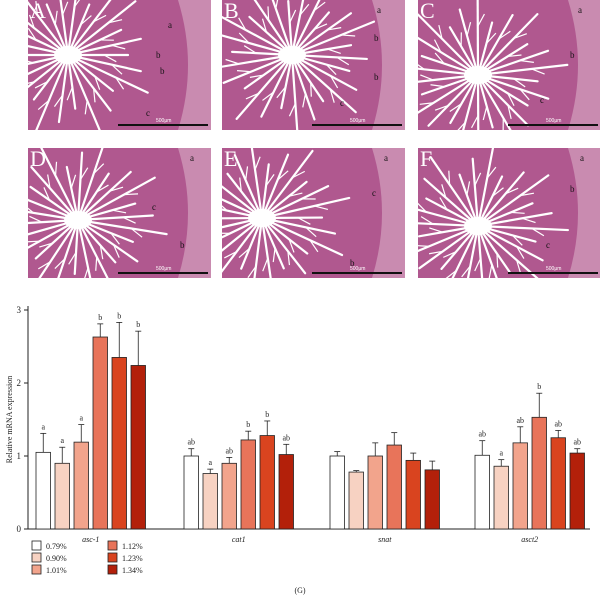 This screenshot has height=605, width=600. What do you see at coordinates (9, 420) in the screenshot?
I see `y-axis-label: Relative mRNA expression` at bounding box center [9, 420].